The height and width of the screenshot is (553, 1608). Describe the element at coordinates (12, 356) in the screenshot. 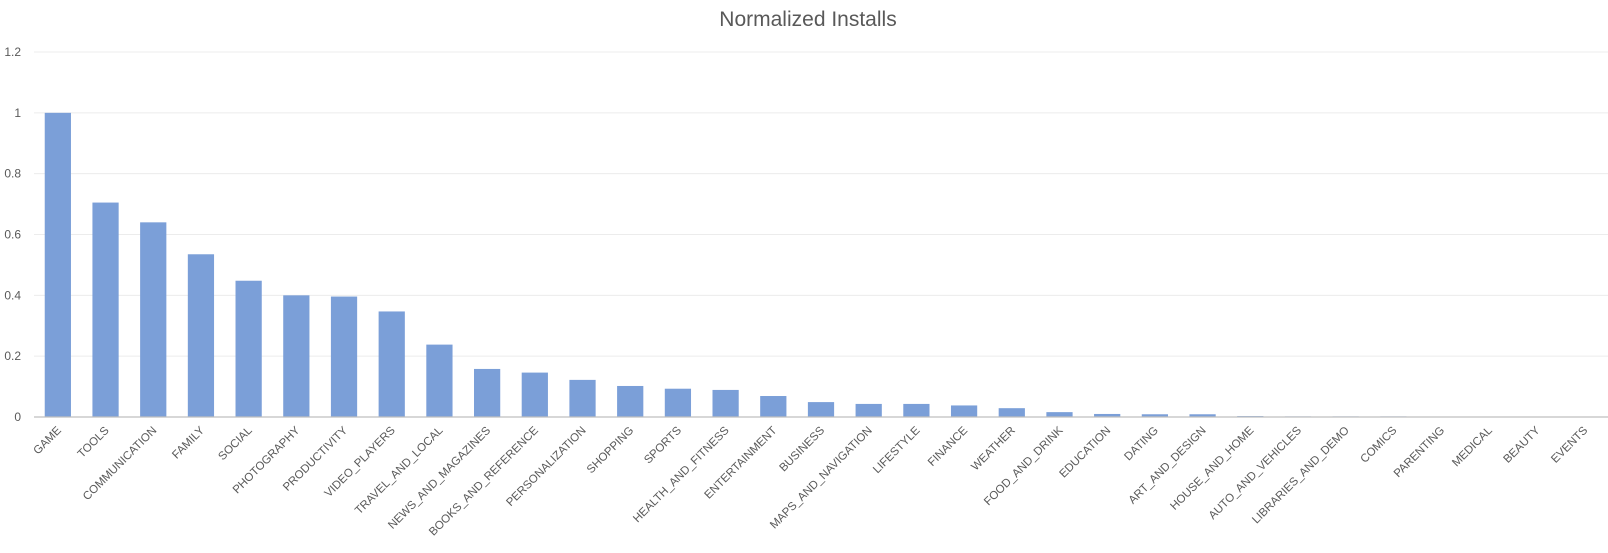

I see `y-tick-label: 0.2` at that location.